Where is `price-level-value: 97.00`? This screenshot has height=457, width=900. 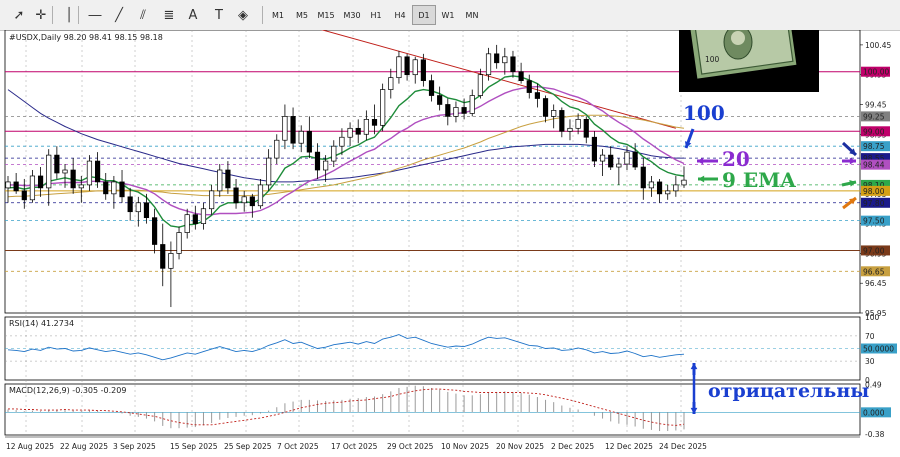
price-level-value: 97.00 is located at coordinates (874, 250).